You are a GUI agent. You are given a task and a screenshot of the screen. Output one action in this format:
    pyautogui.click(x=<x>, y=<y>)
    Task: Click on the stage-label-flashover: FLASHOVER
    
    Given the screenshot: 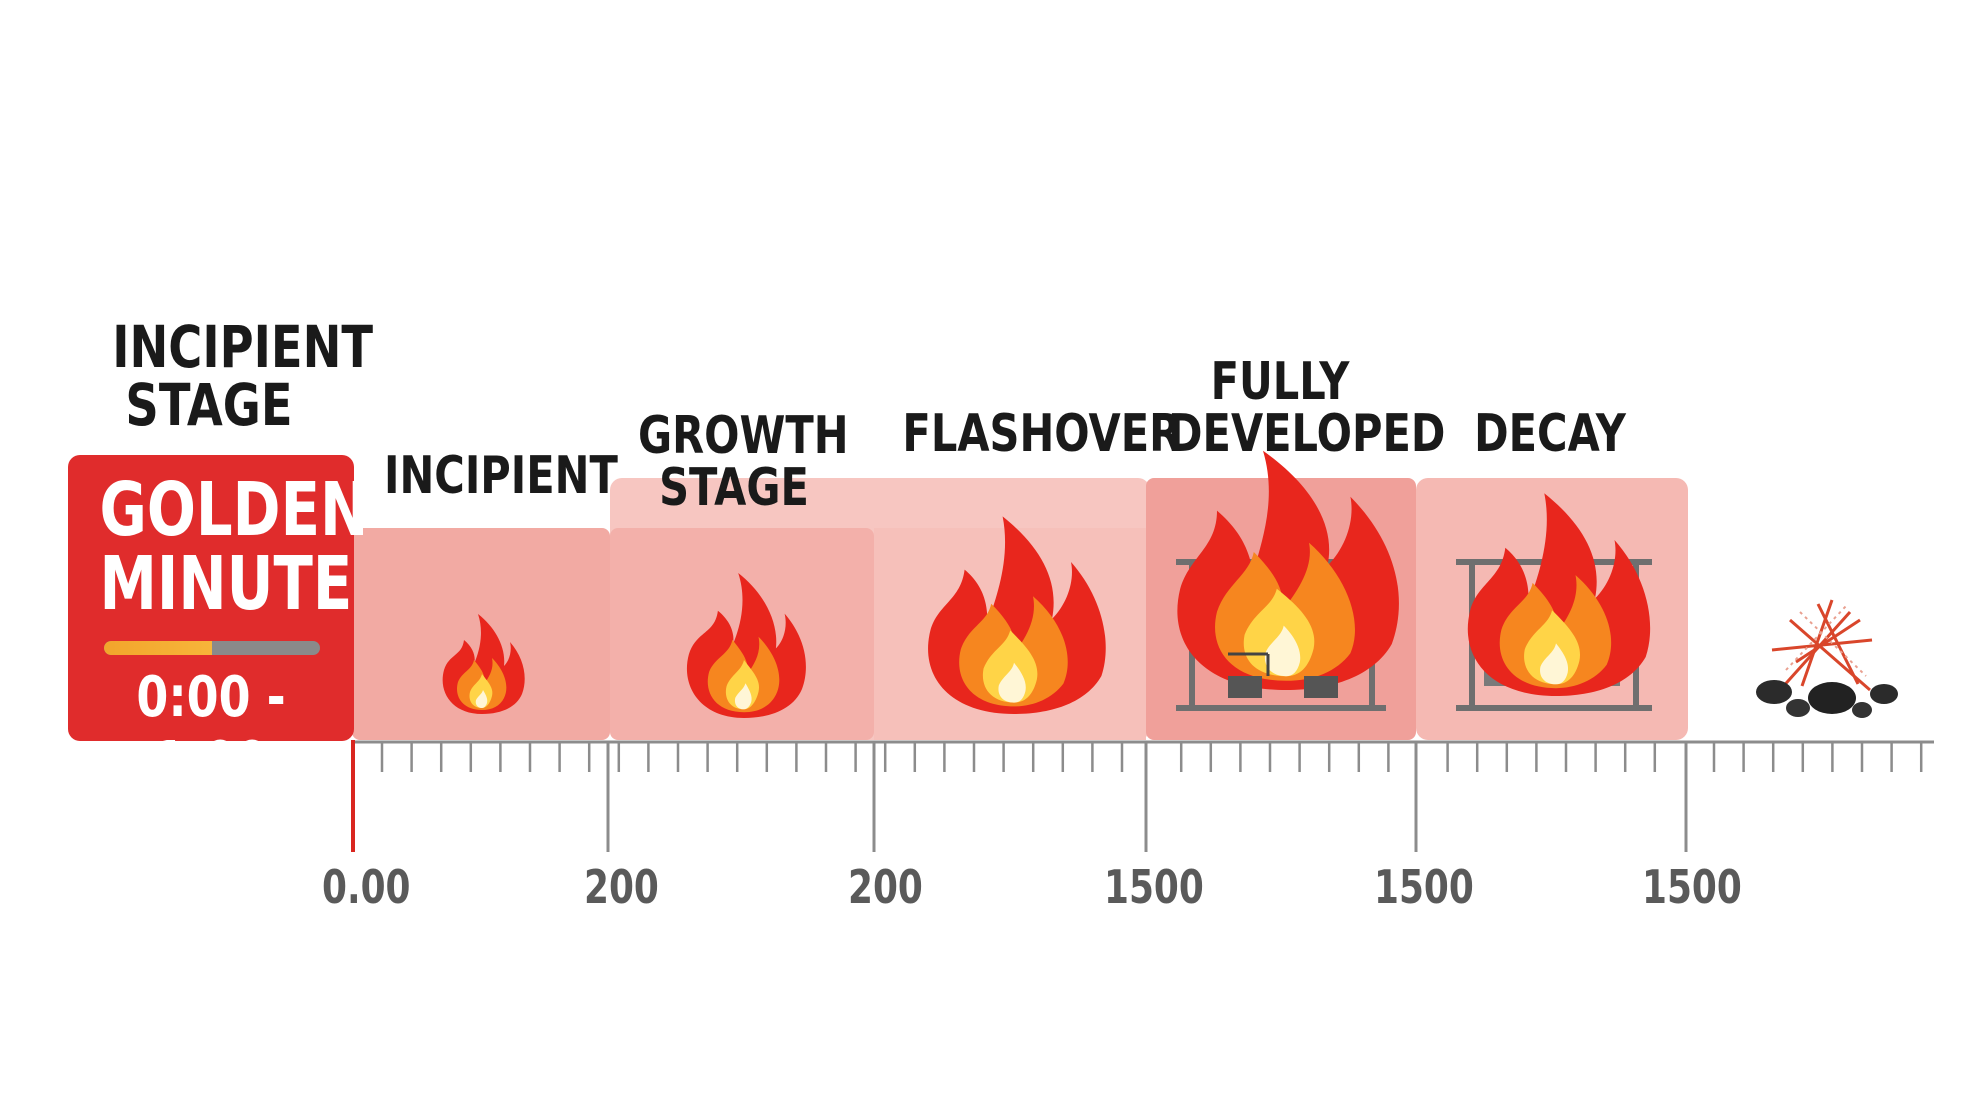 What is the action you would take?
    pyautogui.click(x=1042, y=434)
    